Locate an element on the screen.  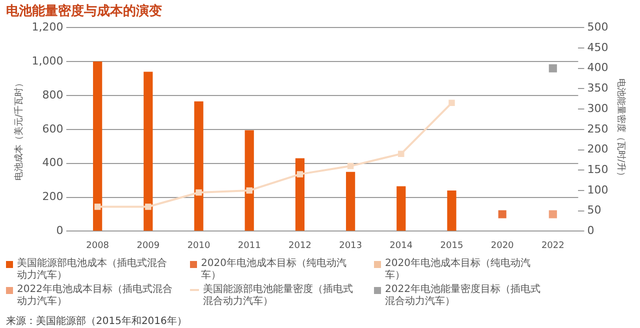
y2-tick-label: 300 is located at coordinates (597, 108).